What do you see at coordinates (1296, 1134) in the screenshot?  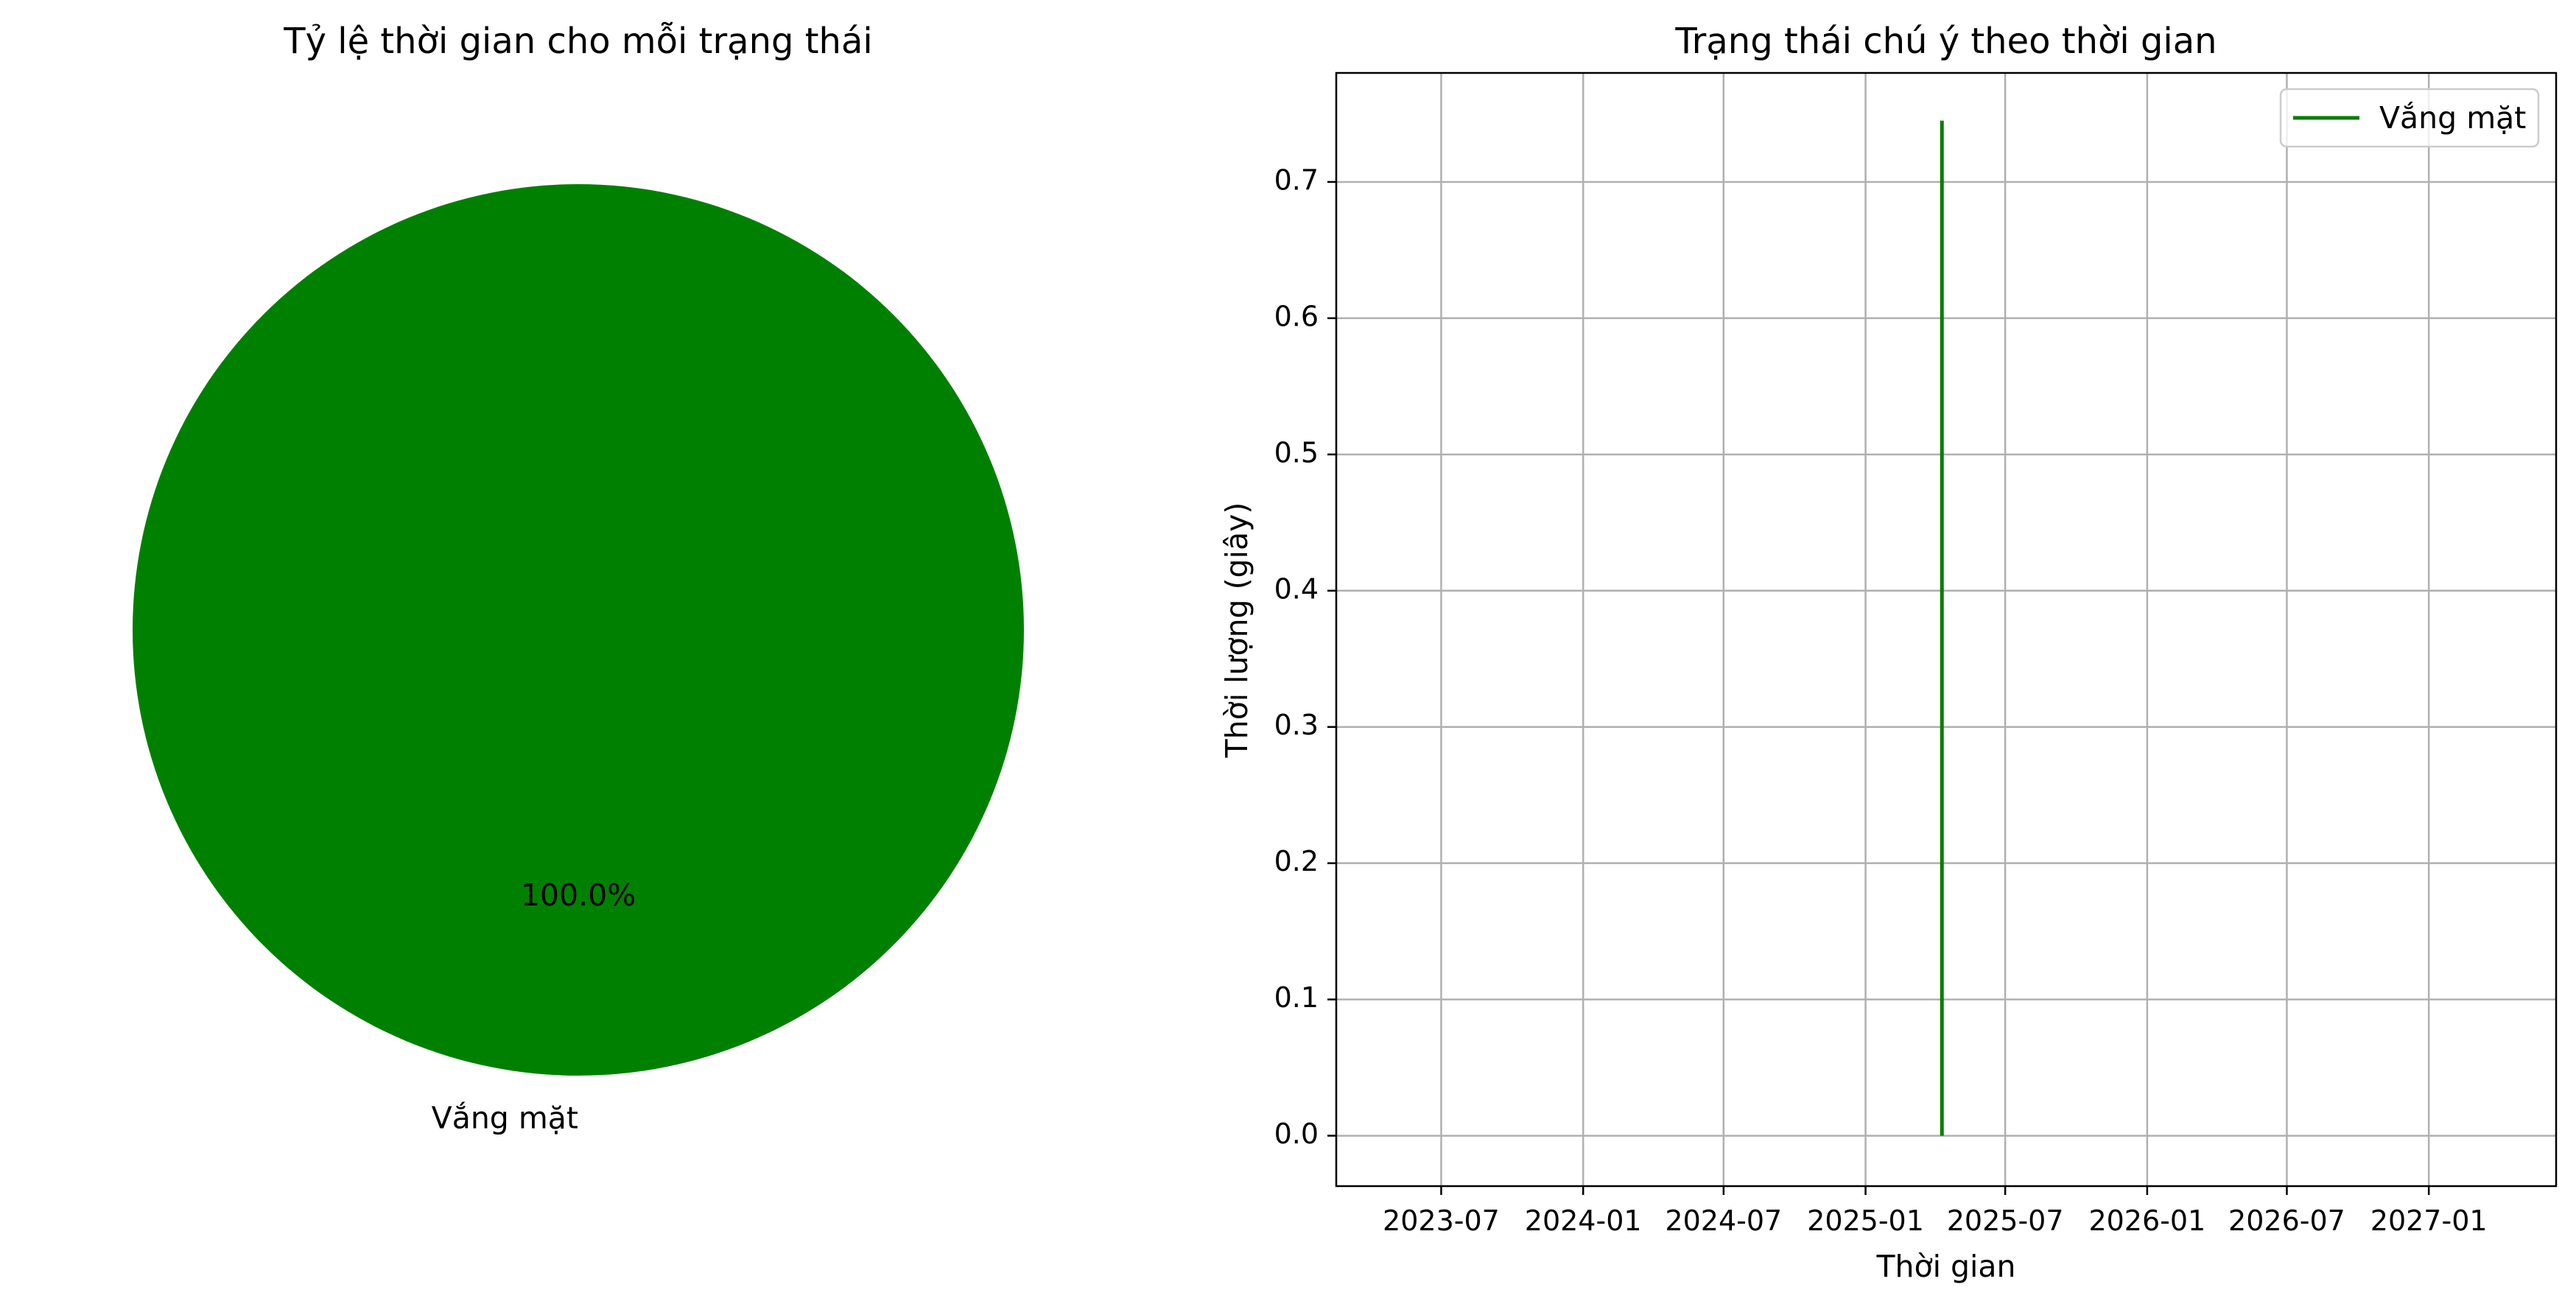 I see `y-tick-label: 0.0` at bounding box center [1296, 1134].